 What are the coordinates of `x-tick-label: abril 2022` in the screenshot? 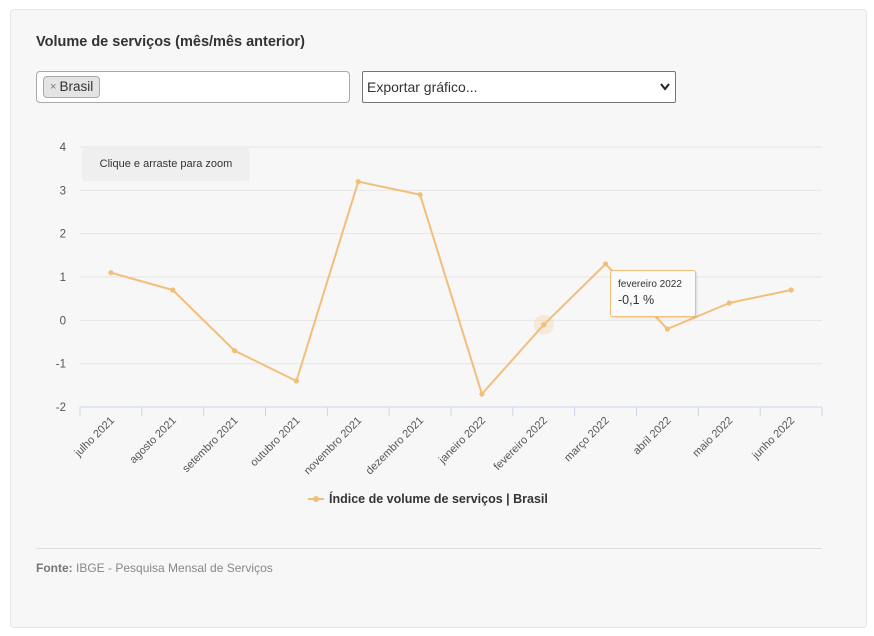 It's located at (652, 436).